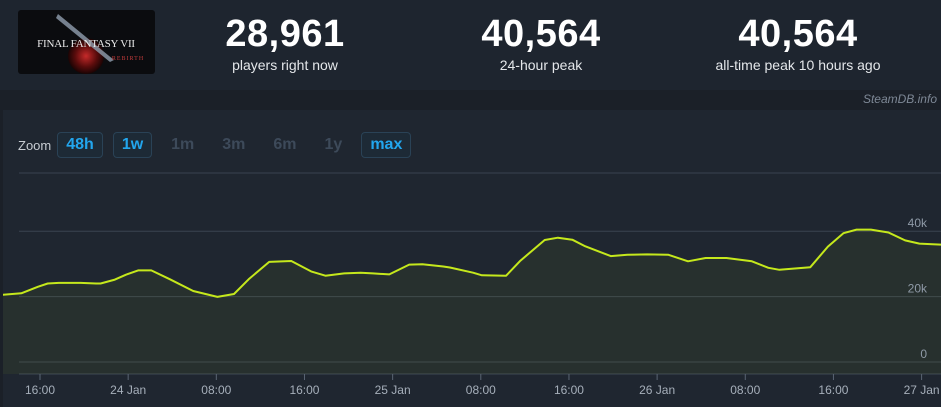 This screenshot has height=407, width=941. What do you see at coordinates (918, 223) in the screenshot?
I see `y-tick-label: 40k` at bounding box center [918, 223].